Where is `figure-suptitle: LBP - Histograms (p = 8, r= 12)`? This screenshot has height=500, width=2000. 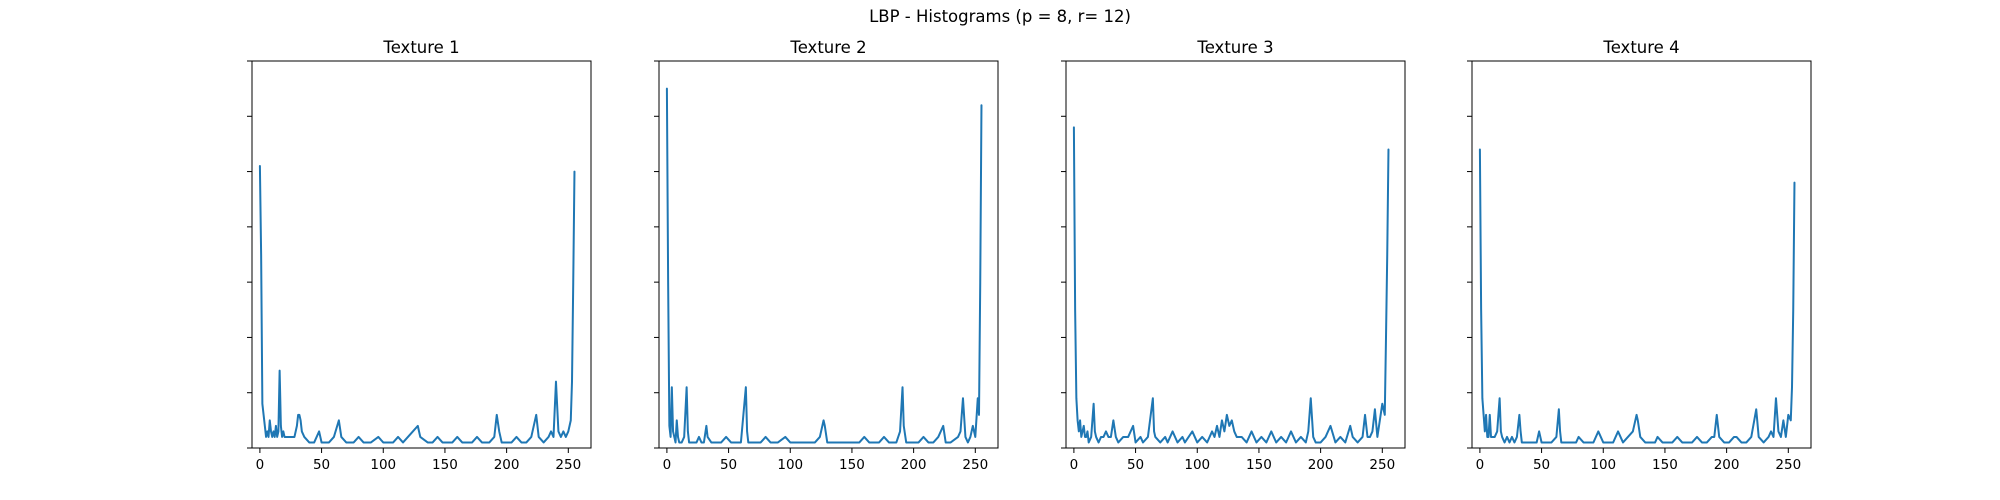 figure-suptitle: LBP - Histograms (p = 8, r= 12) is located at coordinates (1000, 16).